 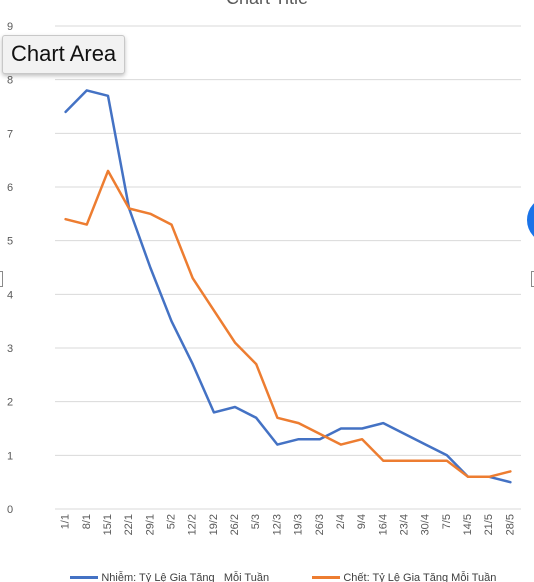 What do you see at coordinates (1, 279) in the screenshot?
I see `left-resize-handle` at bounding box center [1, 279].